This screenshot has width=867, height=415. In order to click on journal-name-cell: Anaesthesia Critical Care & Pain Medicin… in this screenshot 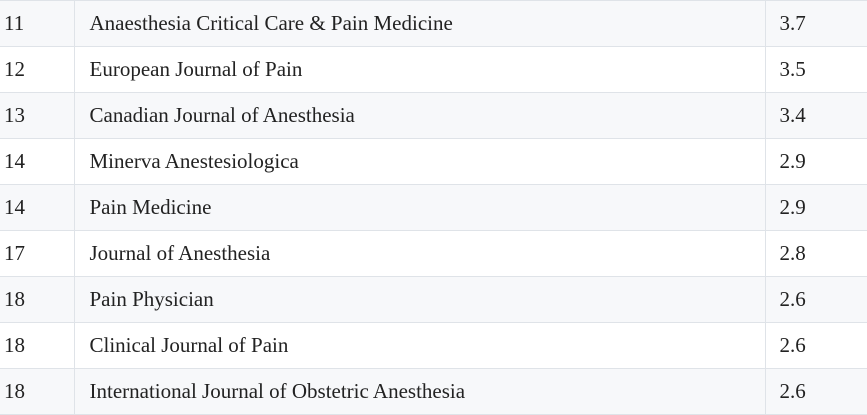, I will do `click(419, 23)`.